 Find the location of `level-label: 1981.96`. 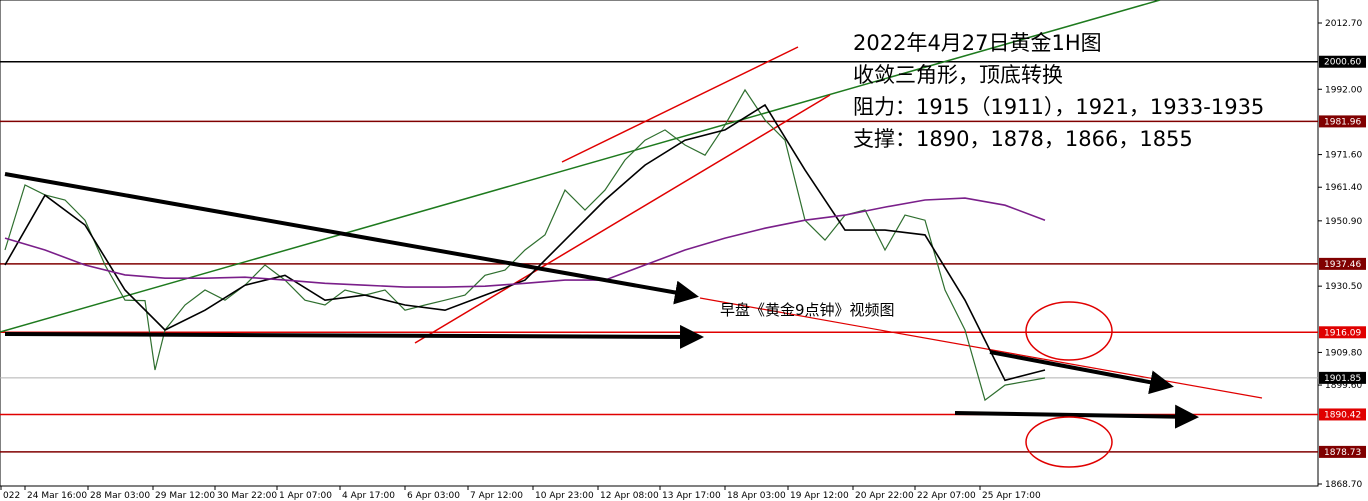

level-label: 1981.96 is located at coordinates (1342, 122).